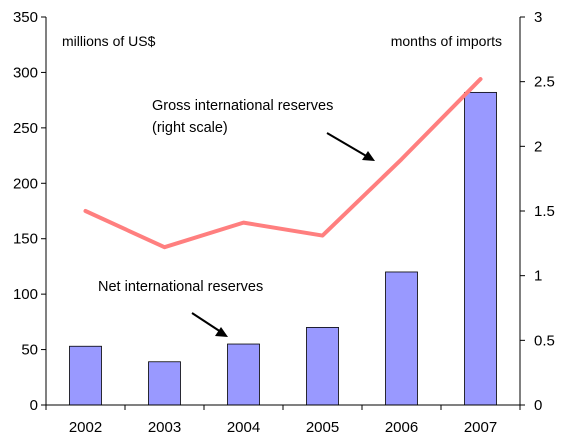 The image size is (569, 443). What do you see at coordinates (29, 350) in the screenshot?
I see `left-tick-label-50: 50` at bounding box center [29, 350].